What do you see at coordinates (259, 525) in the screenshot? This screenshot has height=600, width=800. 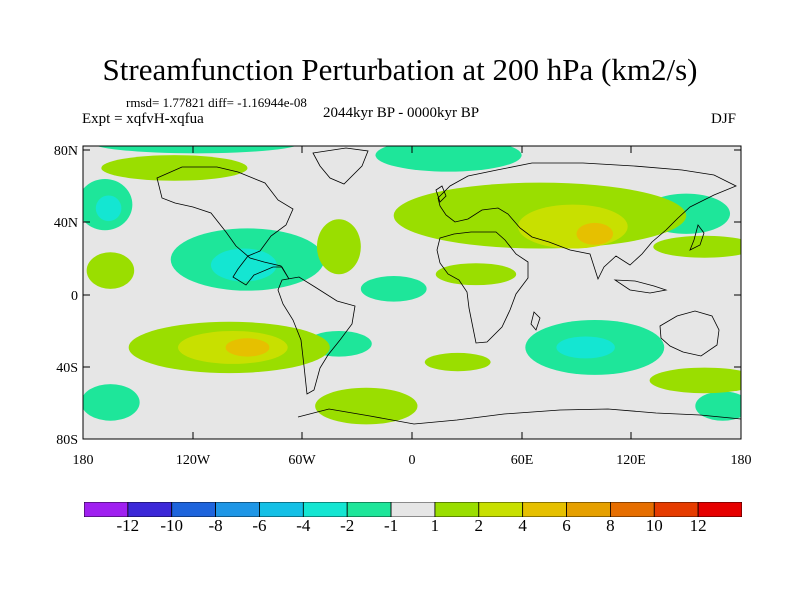 I see `colorbar-label: -6` at bounding box center [259, 525].